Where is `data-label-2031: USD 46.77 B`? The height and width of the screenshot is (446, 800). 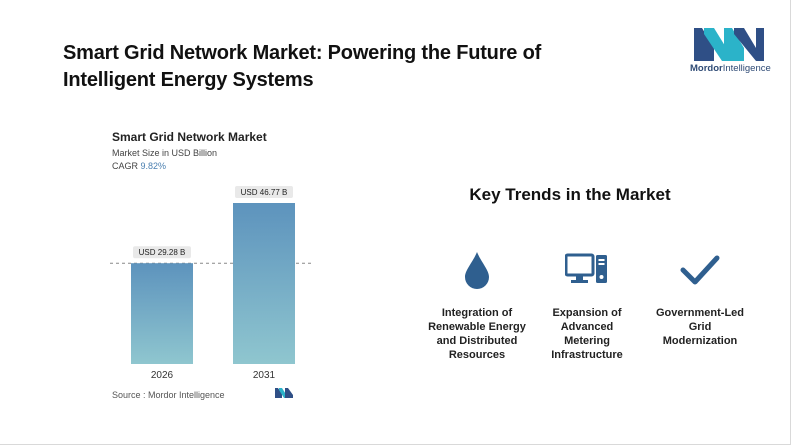
data-label-2031: USD 46.77 B is located at coordinates (264, 192).